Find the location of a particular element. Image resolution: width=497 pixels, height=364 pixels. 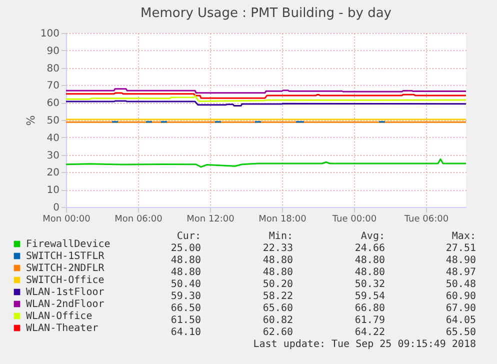

y-tick-label: 10 is located at coordinates (53, 190).